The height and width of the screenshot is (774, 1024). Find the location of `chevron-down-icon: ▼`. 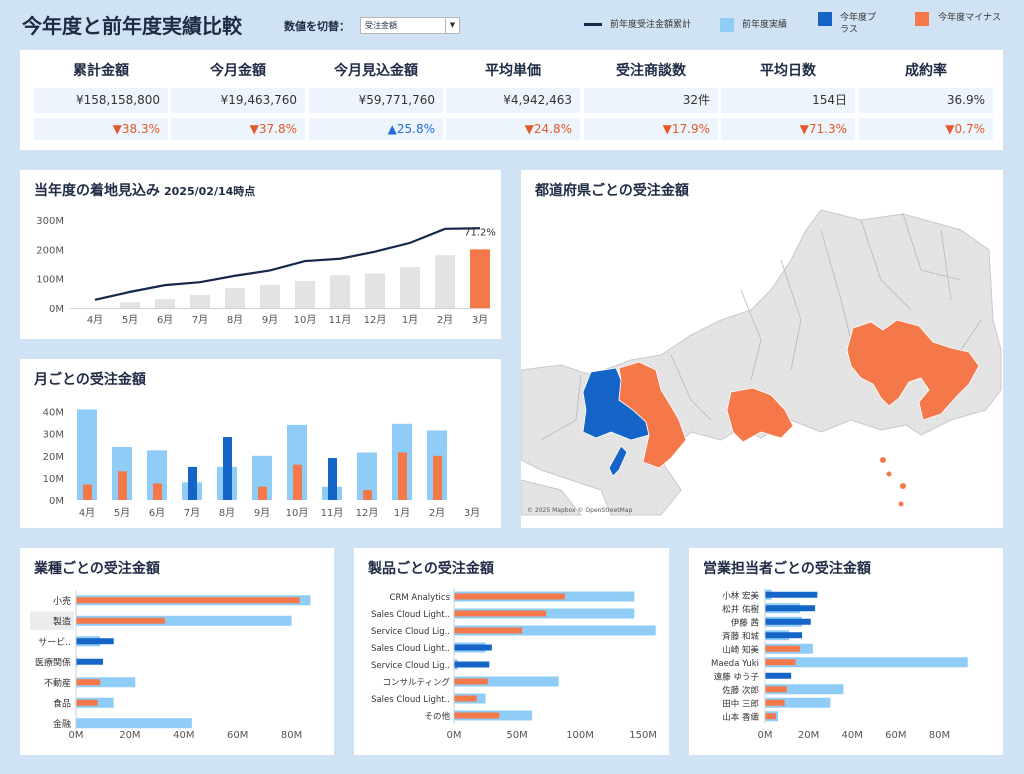

chevron-down-icon: ▼ is located at coordinates (452, 25).